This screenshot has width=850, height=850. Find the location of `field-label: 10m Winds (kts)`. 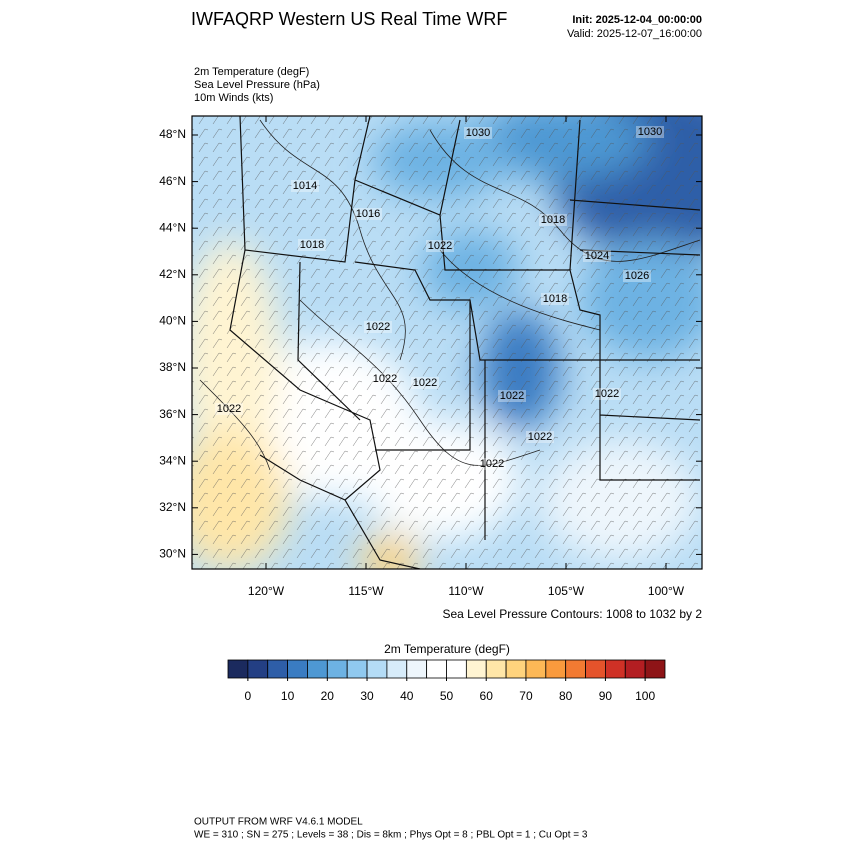

field-label: 10m Winds (kts) is located at coordinates (233, 98).